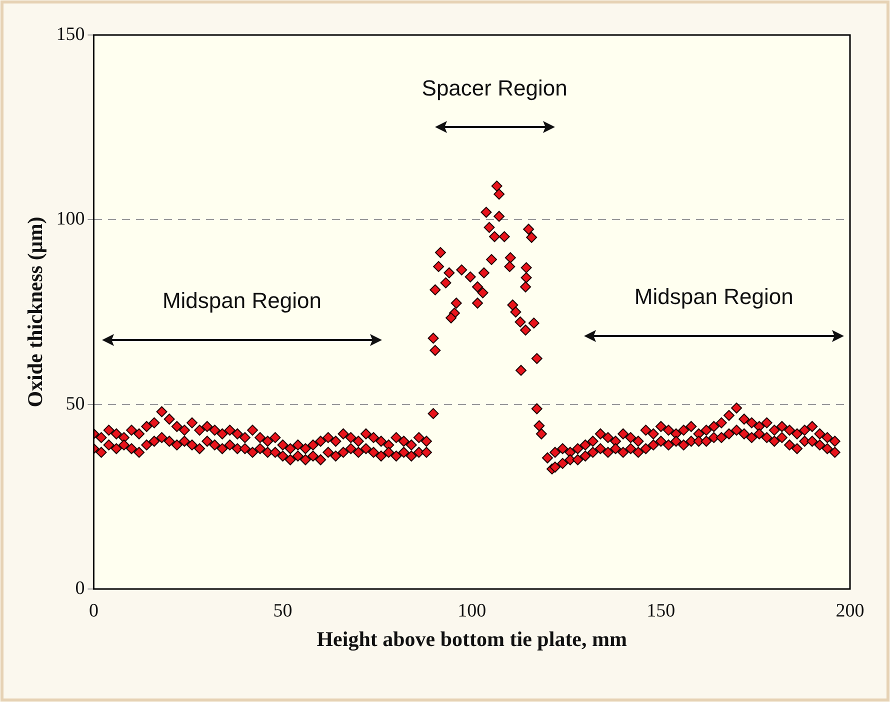 This screenshot has height=702, width=890. Describe the element at coordinates (850, 611) in the screenshot. I see `x-tick-label: 200` at that location.